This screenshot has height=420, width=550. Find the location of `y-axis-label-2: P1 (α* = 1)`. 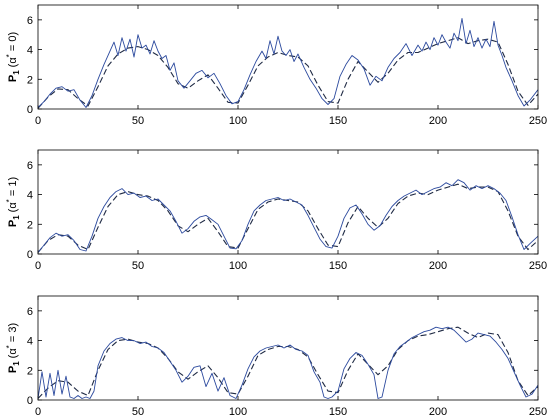

y-axis-label-2: P1 (α* = 1) is located at coordinates (13, 202).